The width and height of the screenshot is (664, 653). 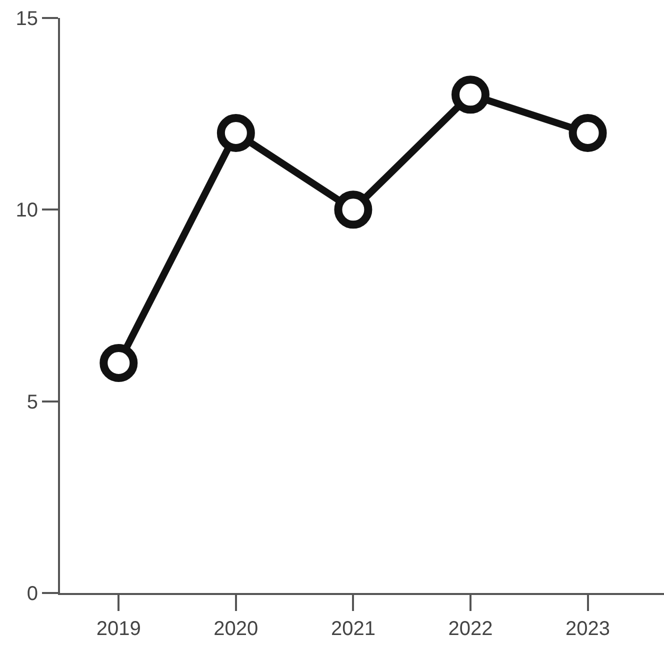 I want to click on y-tick-label: 15, so click(x=27, y=19).